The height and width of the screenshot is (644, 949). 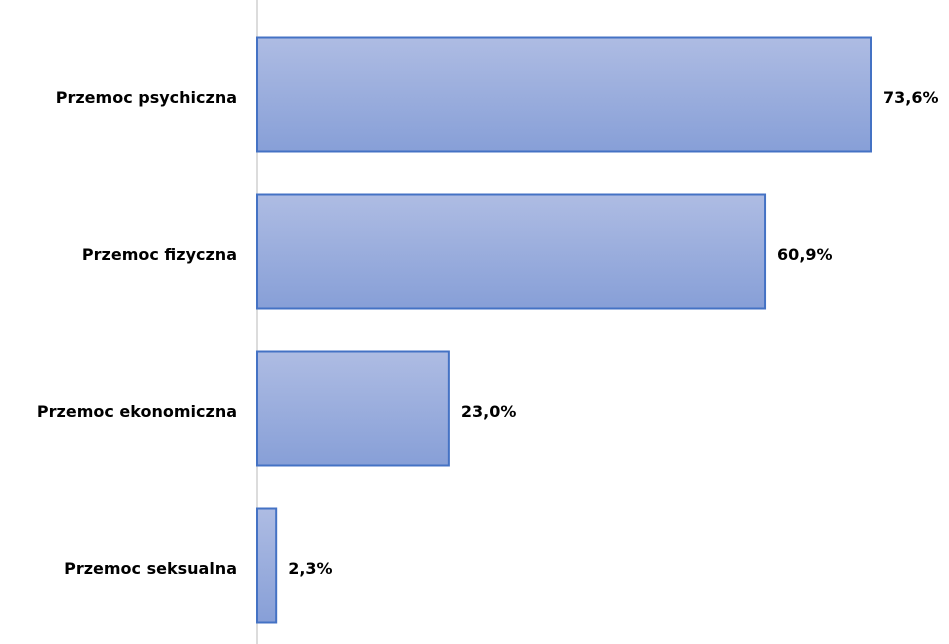 I want to click on value-label: 60,9%, so click(x=805, y=254).